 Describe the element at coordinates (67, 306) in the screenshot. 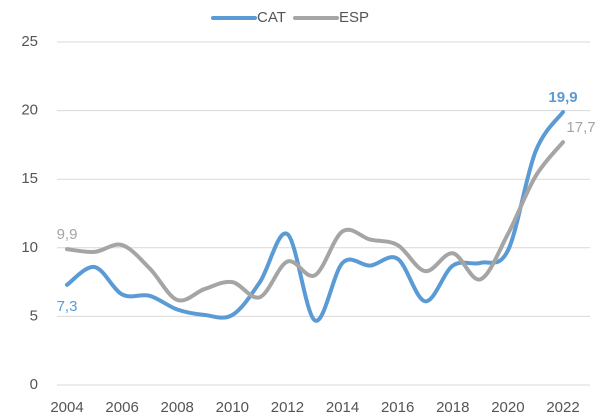

I see `data-label: 7,3` at that location.